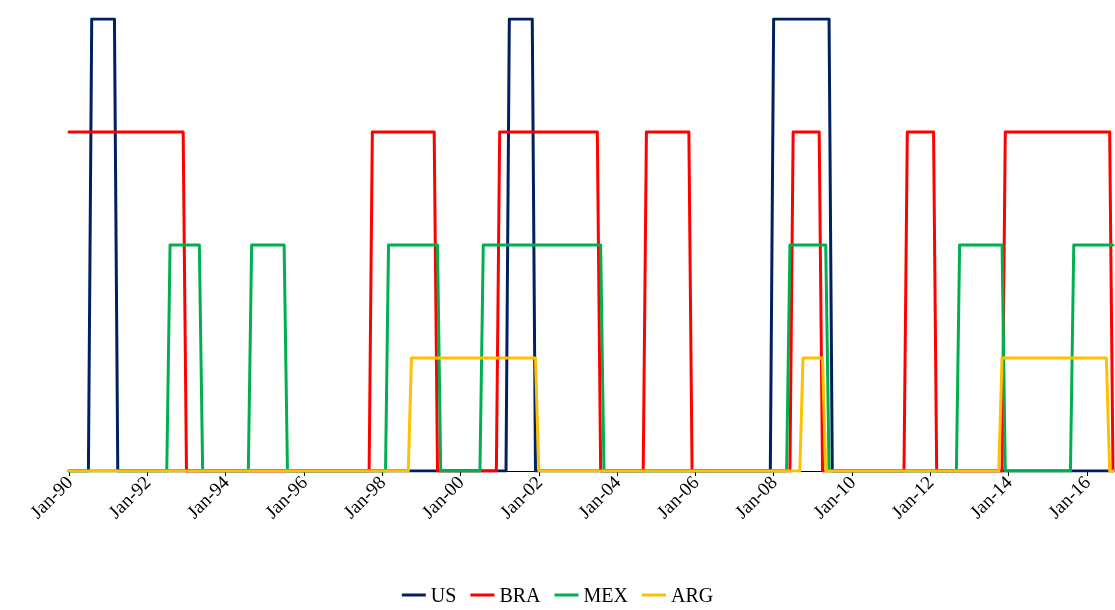 The height and width of the screenshot is (610, 1115). Describe the element at coordinates (692, 595) in the screenshot. I see `legend-label: ARG` at that location.